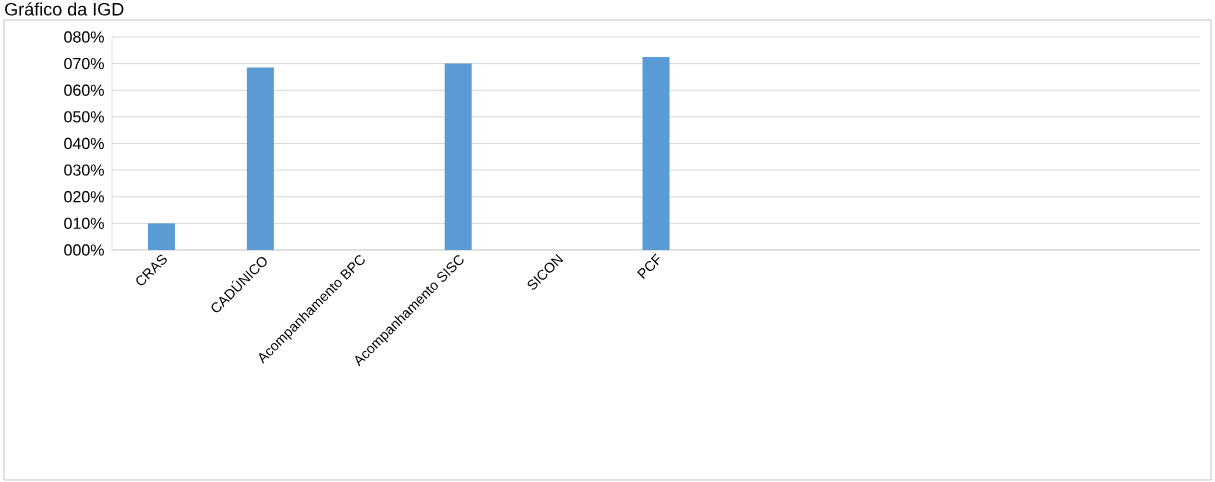  What do you see at coordinates (84, 63) in the screenshot?
I see `y-tick-label: 070%` at bounding box center [84, 63].